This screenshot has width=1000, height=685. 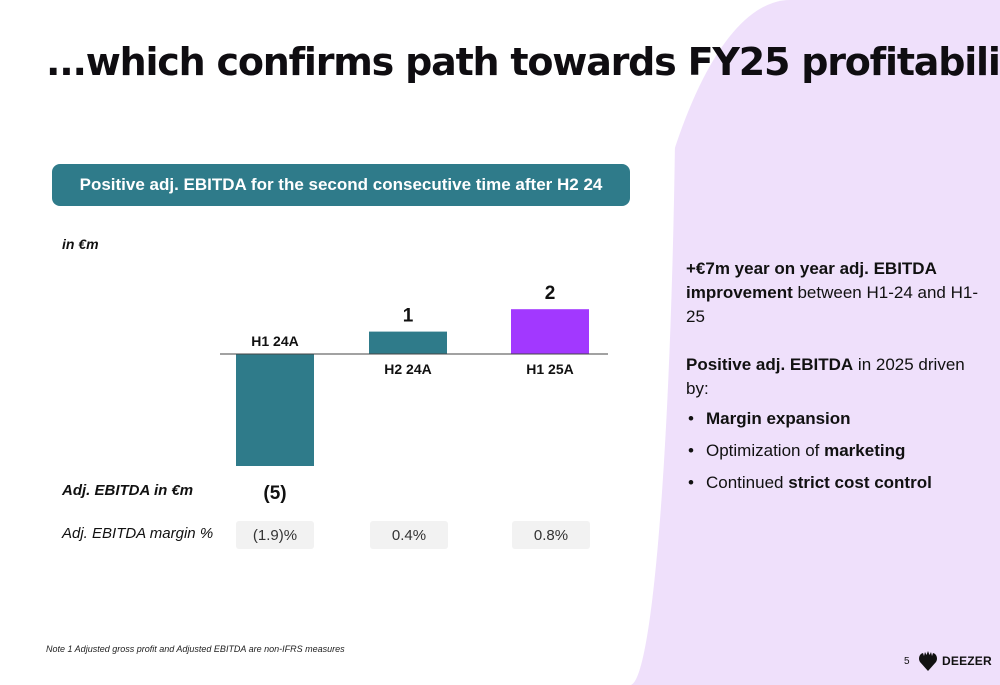 I want to click on driver-item-margin: Margin expansion, so click(x=836, y=419).